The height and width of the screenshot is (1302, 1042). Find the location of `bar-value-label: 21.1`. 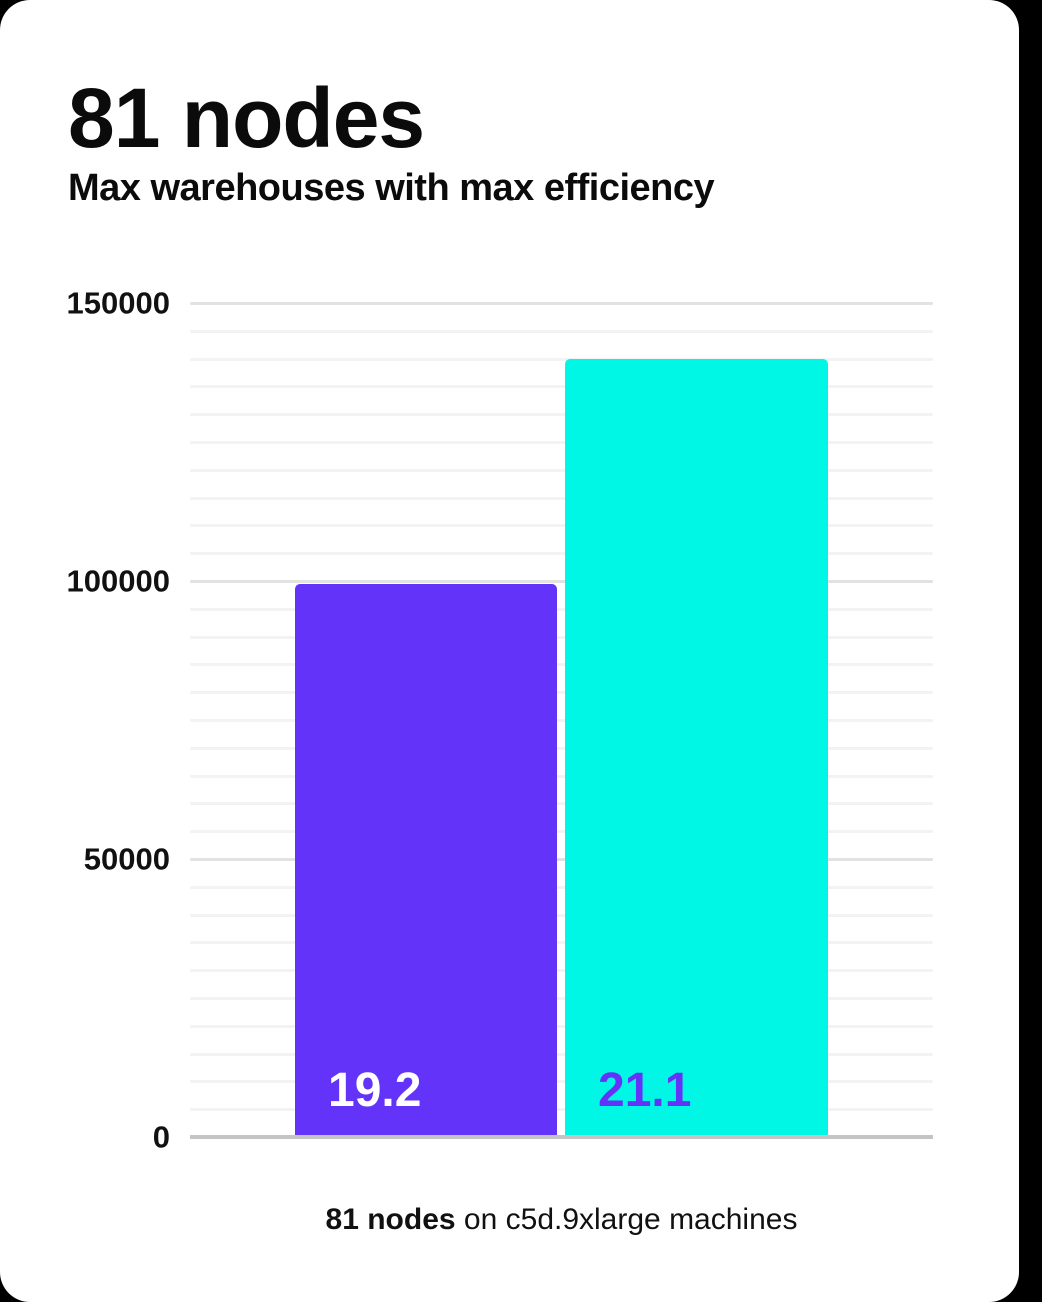

bar-value-label: 21.1 is located at coordinates (645, 1090).